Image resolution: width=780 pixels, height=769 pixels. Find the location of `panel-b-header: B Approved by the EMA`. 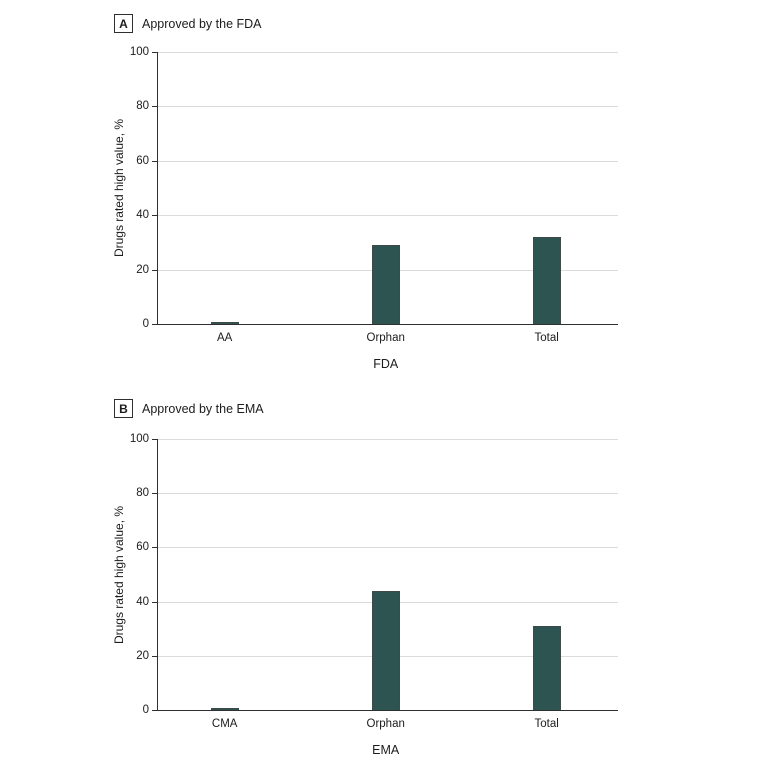

panel-b-header: B Approved by the EMA is located at coordinates (189, 408).